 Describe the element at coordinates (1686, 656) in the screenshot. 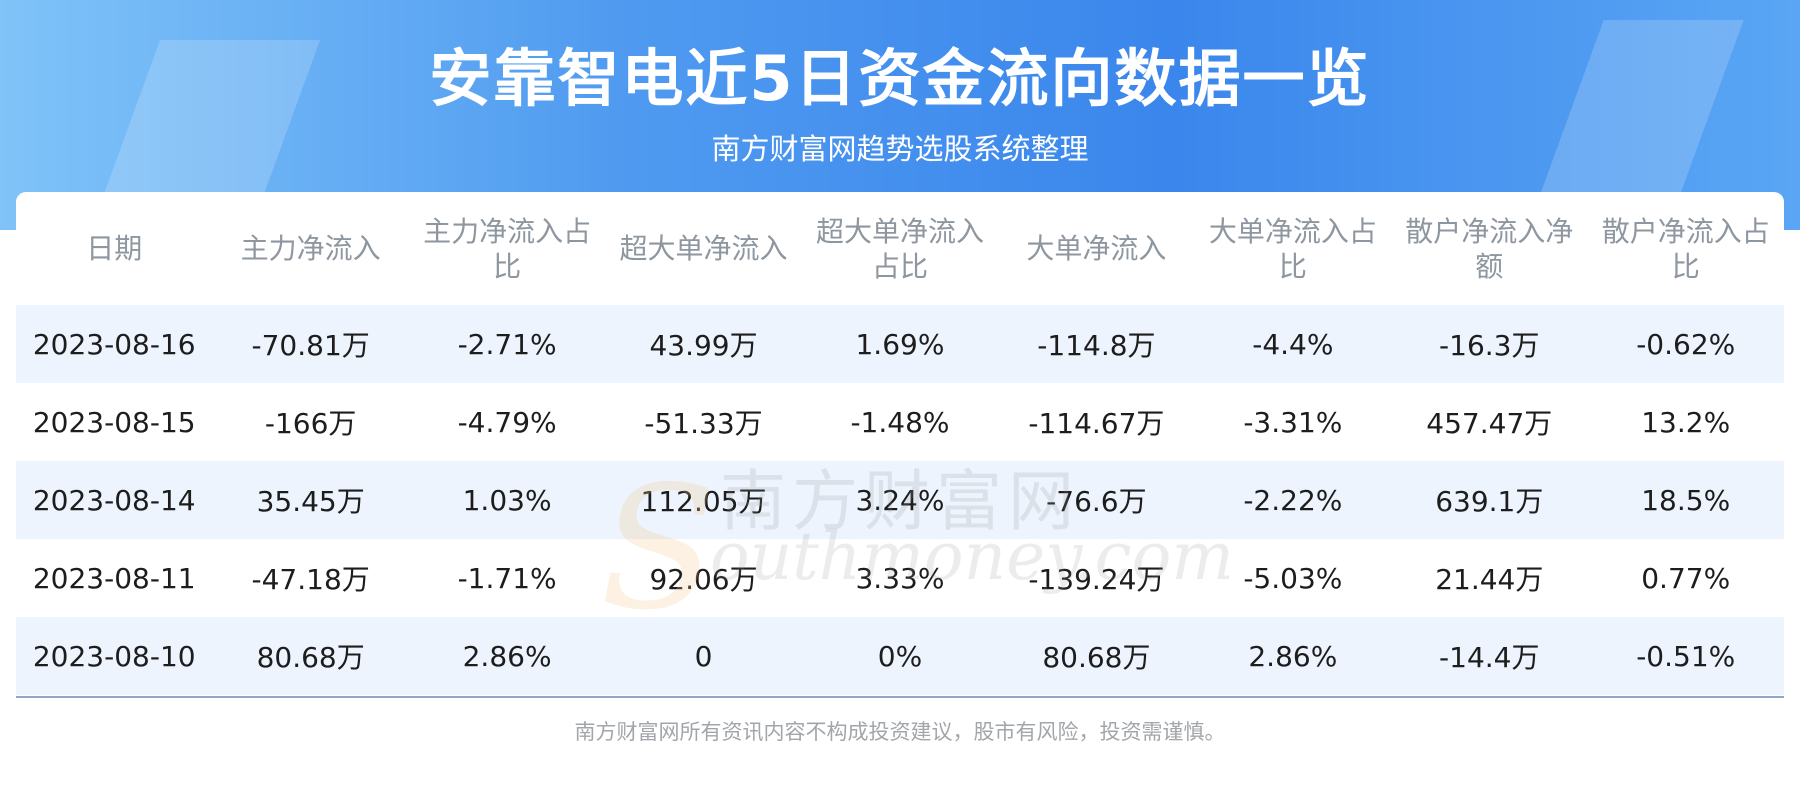

I see `table-cell: -0.51%` at that location.